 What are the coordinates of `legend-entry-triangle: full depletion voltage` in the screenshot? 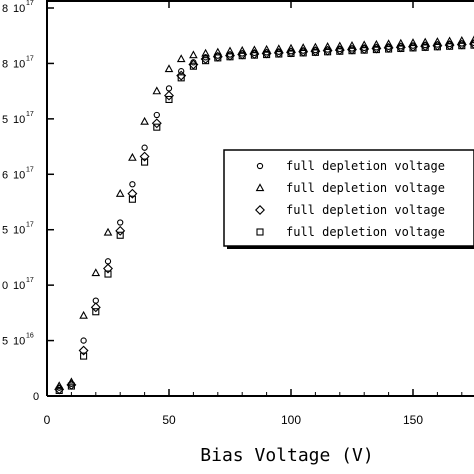 It's located at (365, 188).